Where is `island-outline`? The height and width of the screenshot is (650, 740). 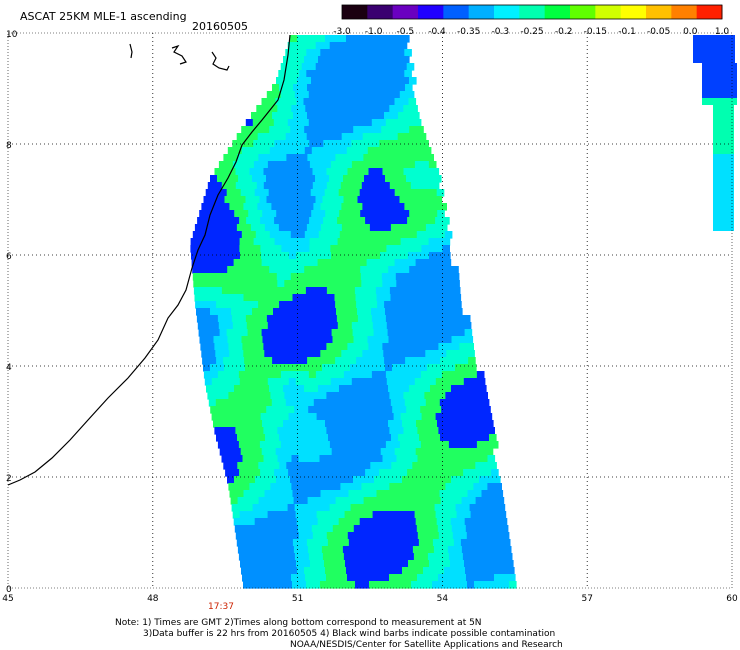 island-outline is located at coordinates (179, 54).